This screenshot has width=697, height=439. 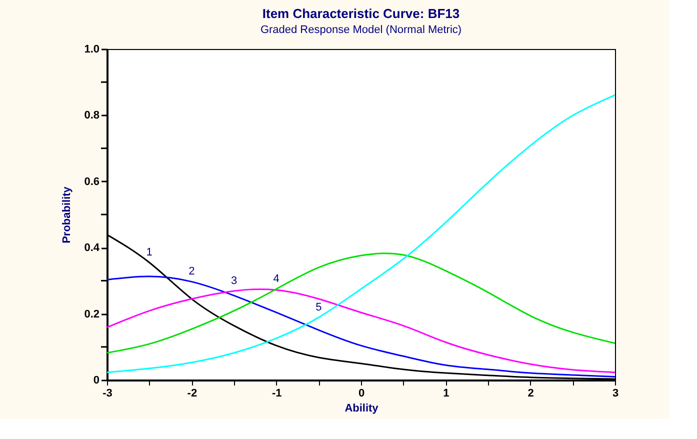 I want to click on line-series, so click(x=361, y=331).